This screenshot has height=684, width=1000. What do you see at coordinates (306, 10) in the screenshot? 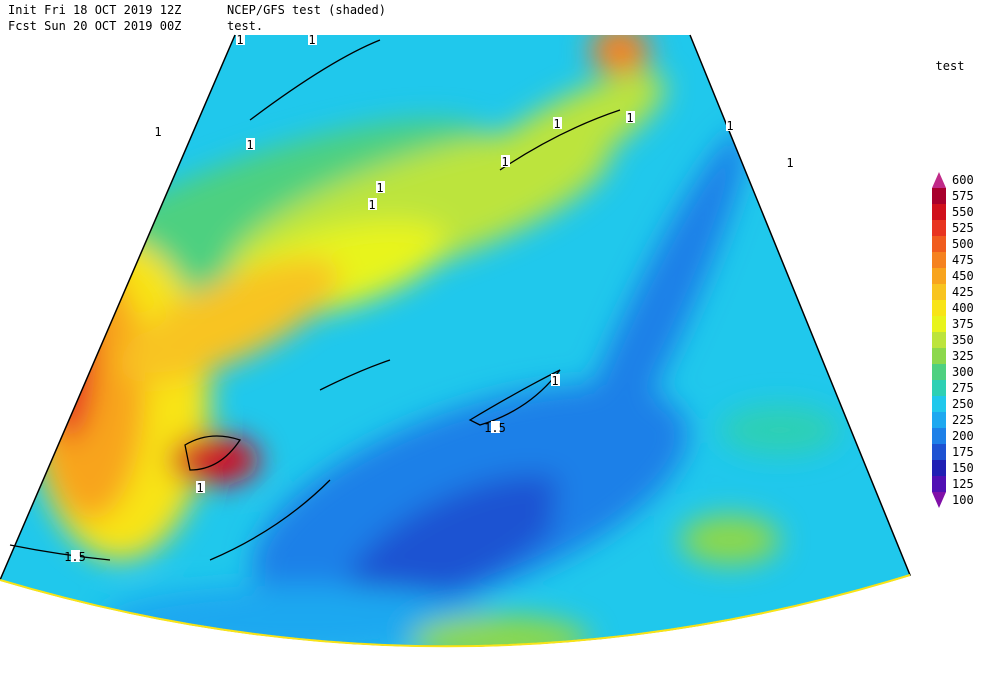
I see `product-name: NCEP/GFS test (shaded)` at bounding box center [306, 10].